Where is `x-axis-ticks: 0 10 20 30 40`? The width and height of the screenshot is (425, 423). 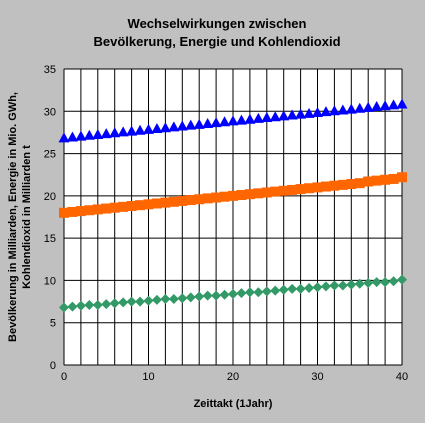
x-axis-ticks: 0 10 20 30 40 is located at coordinates (234, 377).